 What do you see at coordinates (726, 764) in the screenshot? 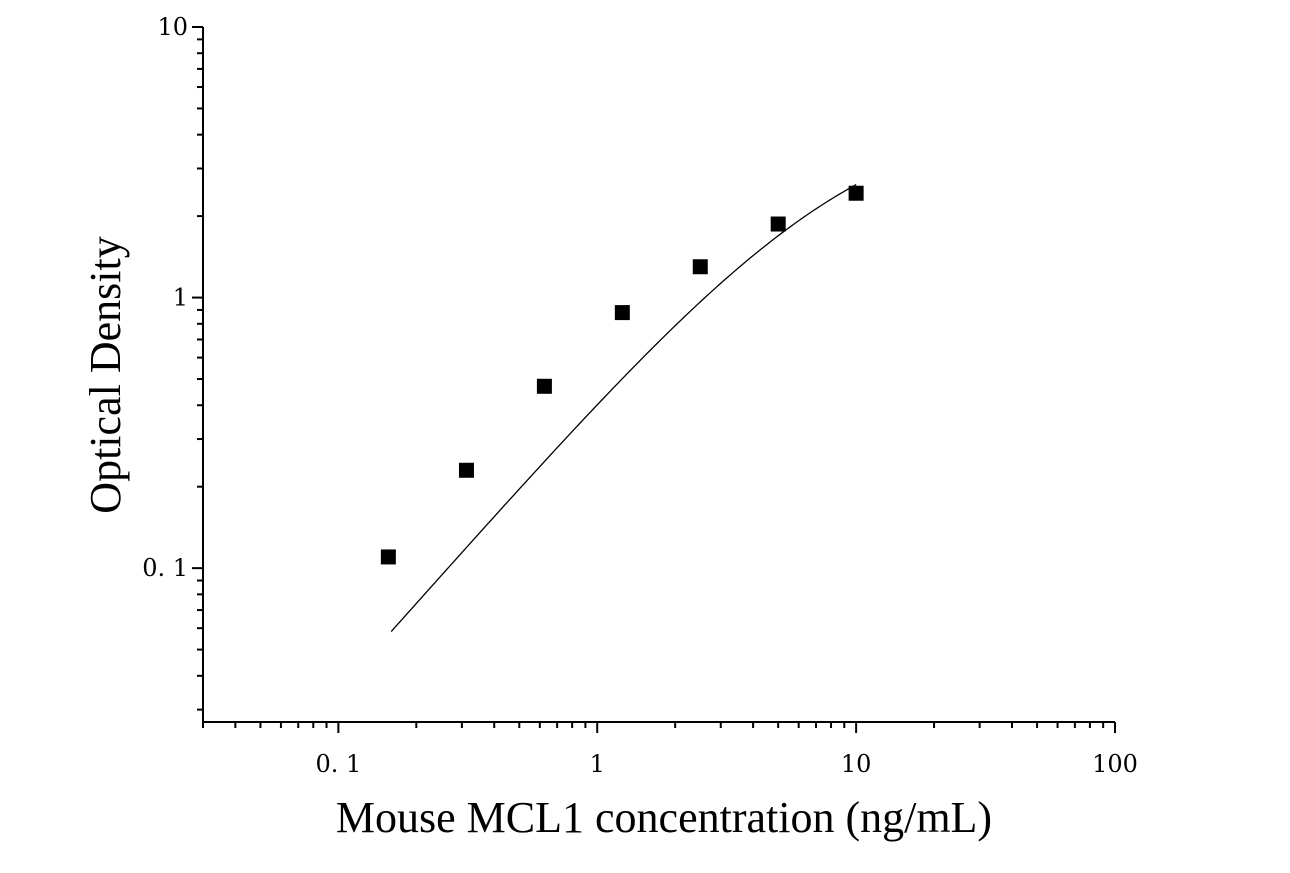
I see `x-tick-labels: 0. 1 1 10 100` at bounding box center [726, 764].